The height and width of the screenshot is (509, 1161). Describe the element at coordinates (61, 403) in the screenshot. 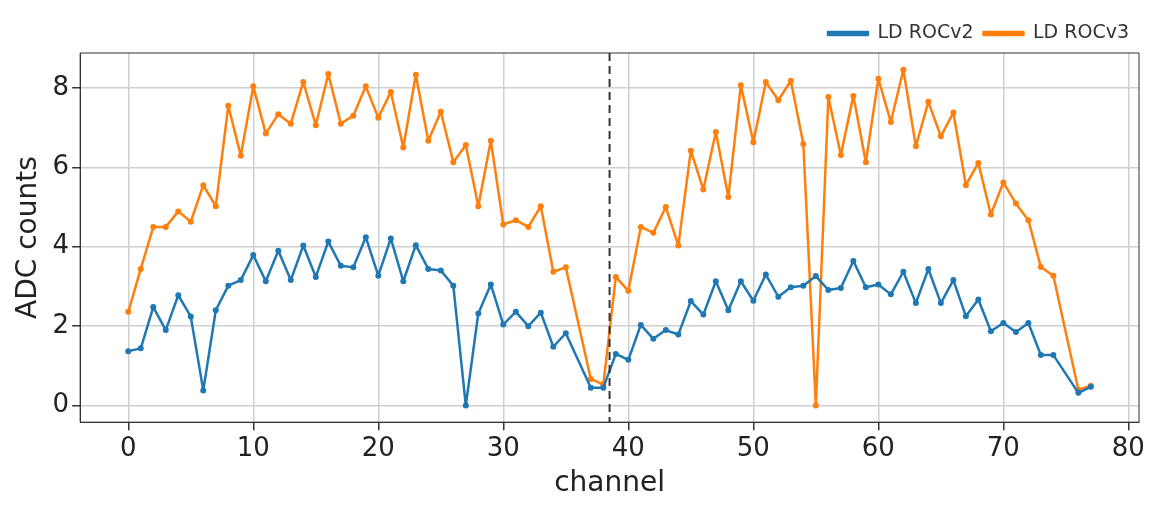

I see `y-tick-label: 0` at that location.